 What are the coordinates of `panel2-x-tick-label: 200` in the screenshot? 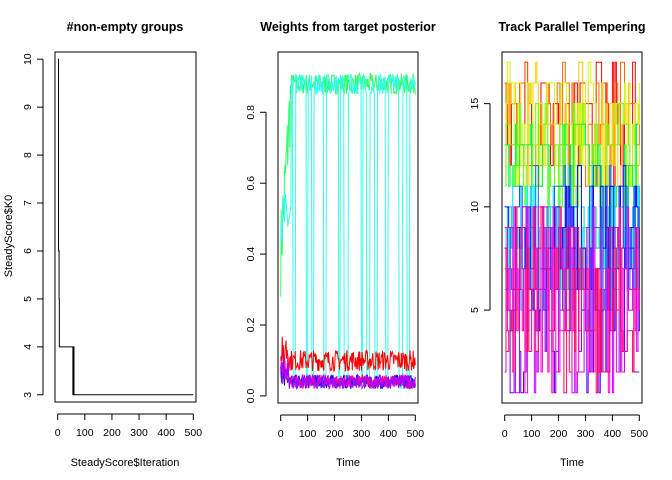 It's located at (335, 434).